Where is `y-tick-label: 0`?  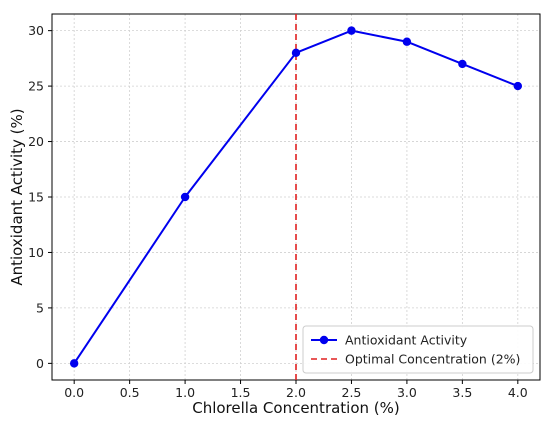
y-tick-label: 0 is located at coordinates (40, 363).